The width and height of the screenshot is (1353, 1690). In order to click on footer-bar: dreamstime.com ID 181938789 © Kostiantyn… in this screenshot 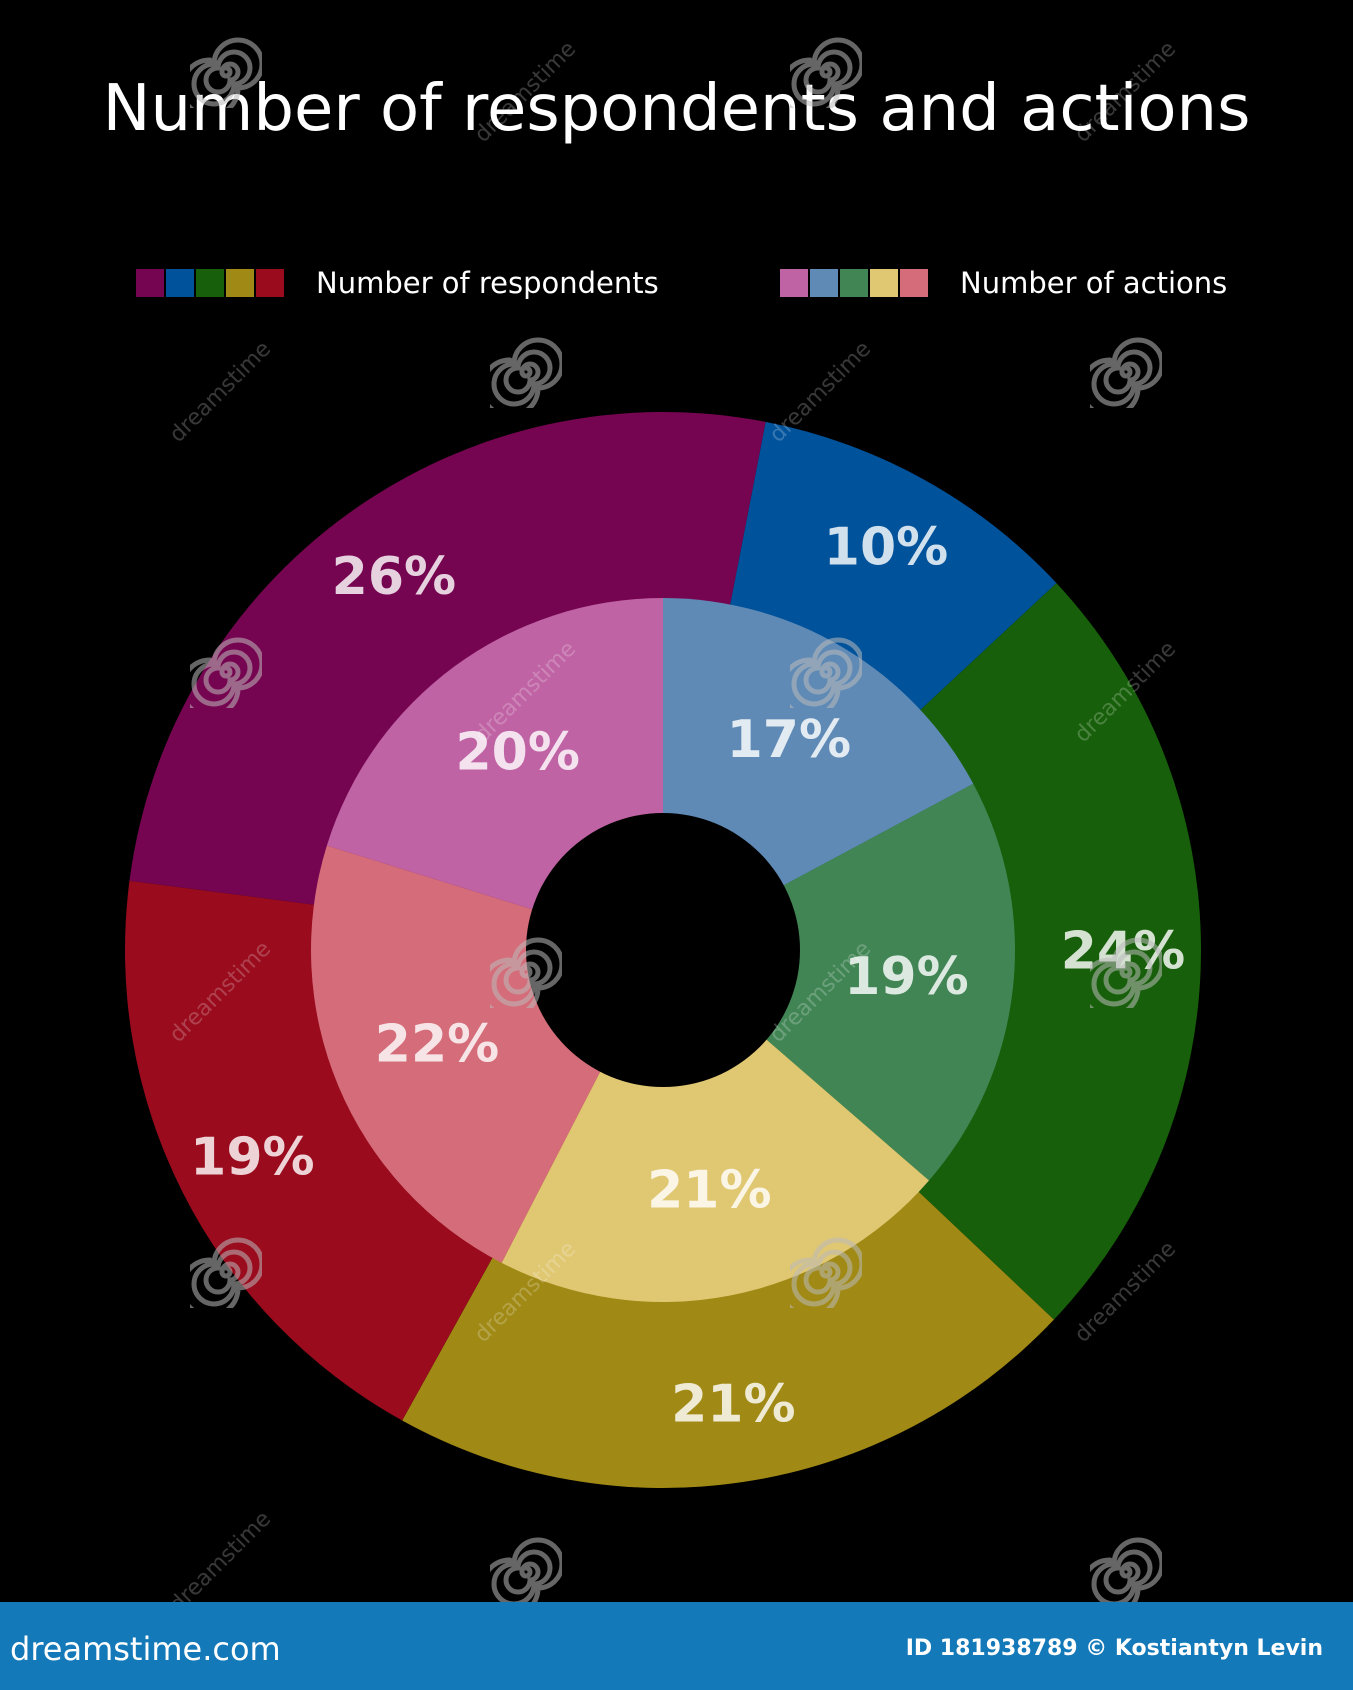, I will do `click(676, 1646)`.